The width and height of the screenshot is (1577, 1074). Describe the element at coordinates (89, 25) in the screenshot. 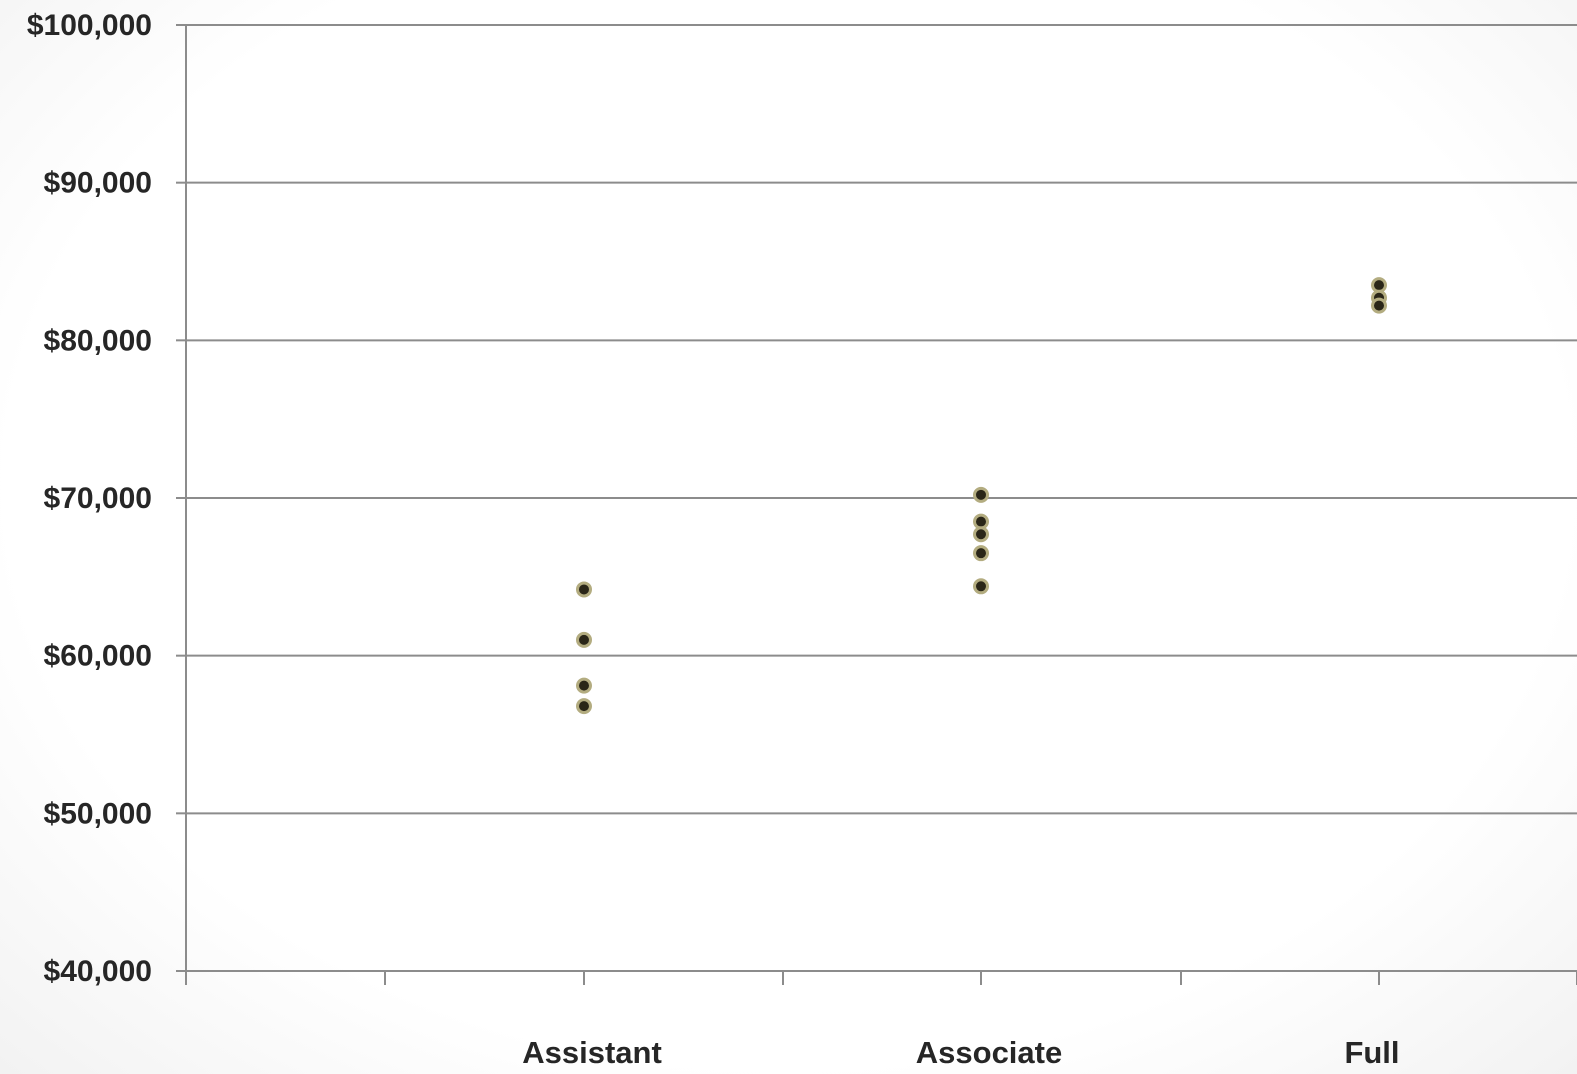

I see `y-tick-label: $100,000` at that location.